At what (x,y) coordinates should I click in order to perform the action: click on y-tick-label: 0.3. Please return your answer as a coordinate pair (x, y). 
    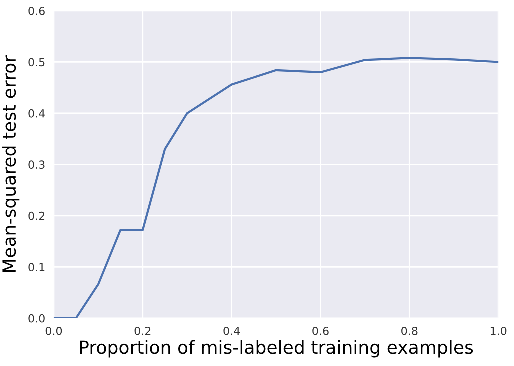
    Looking at the image, I should click on (36, 165).